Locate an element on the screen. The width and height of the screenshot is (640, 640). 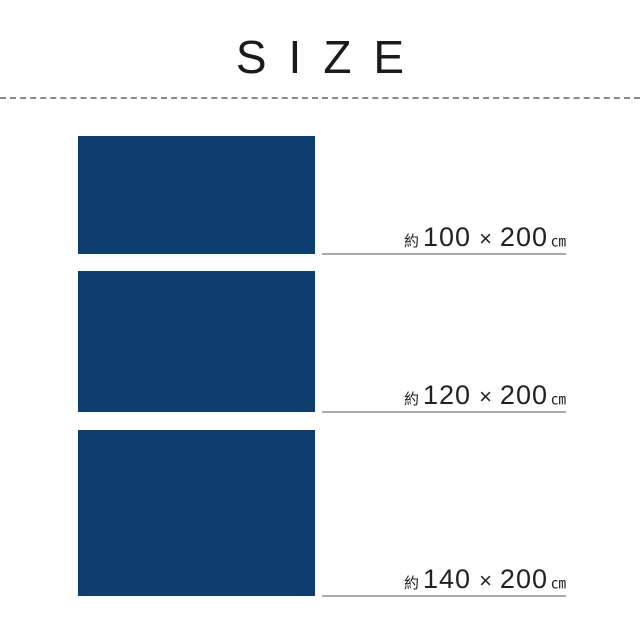
width-value: 120 is located at coordinates (447, 395).